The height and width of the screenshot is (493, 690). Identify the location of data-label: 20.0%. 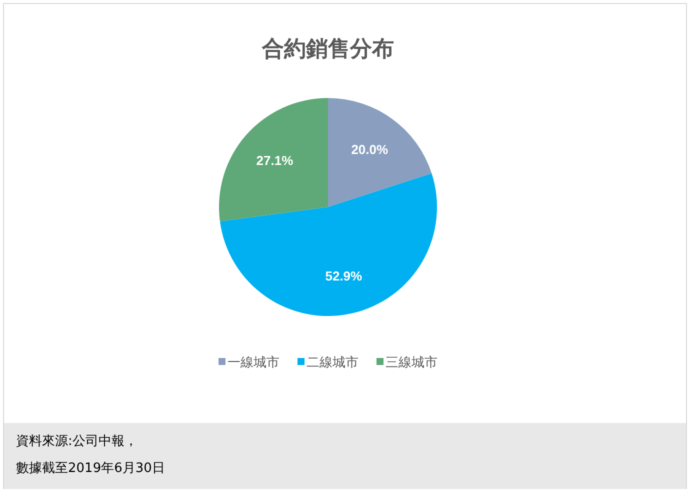
(370, 150).